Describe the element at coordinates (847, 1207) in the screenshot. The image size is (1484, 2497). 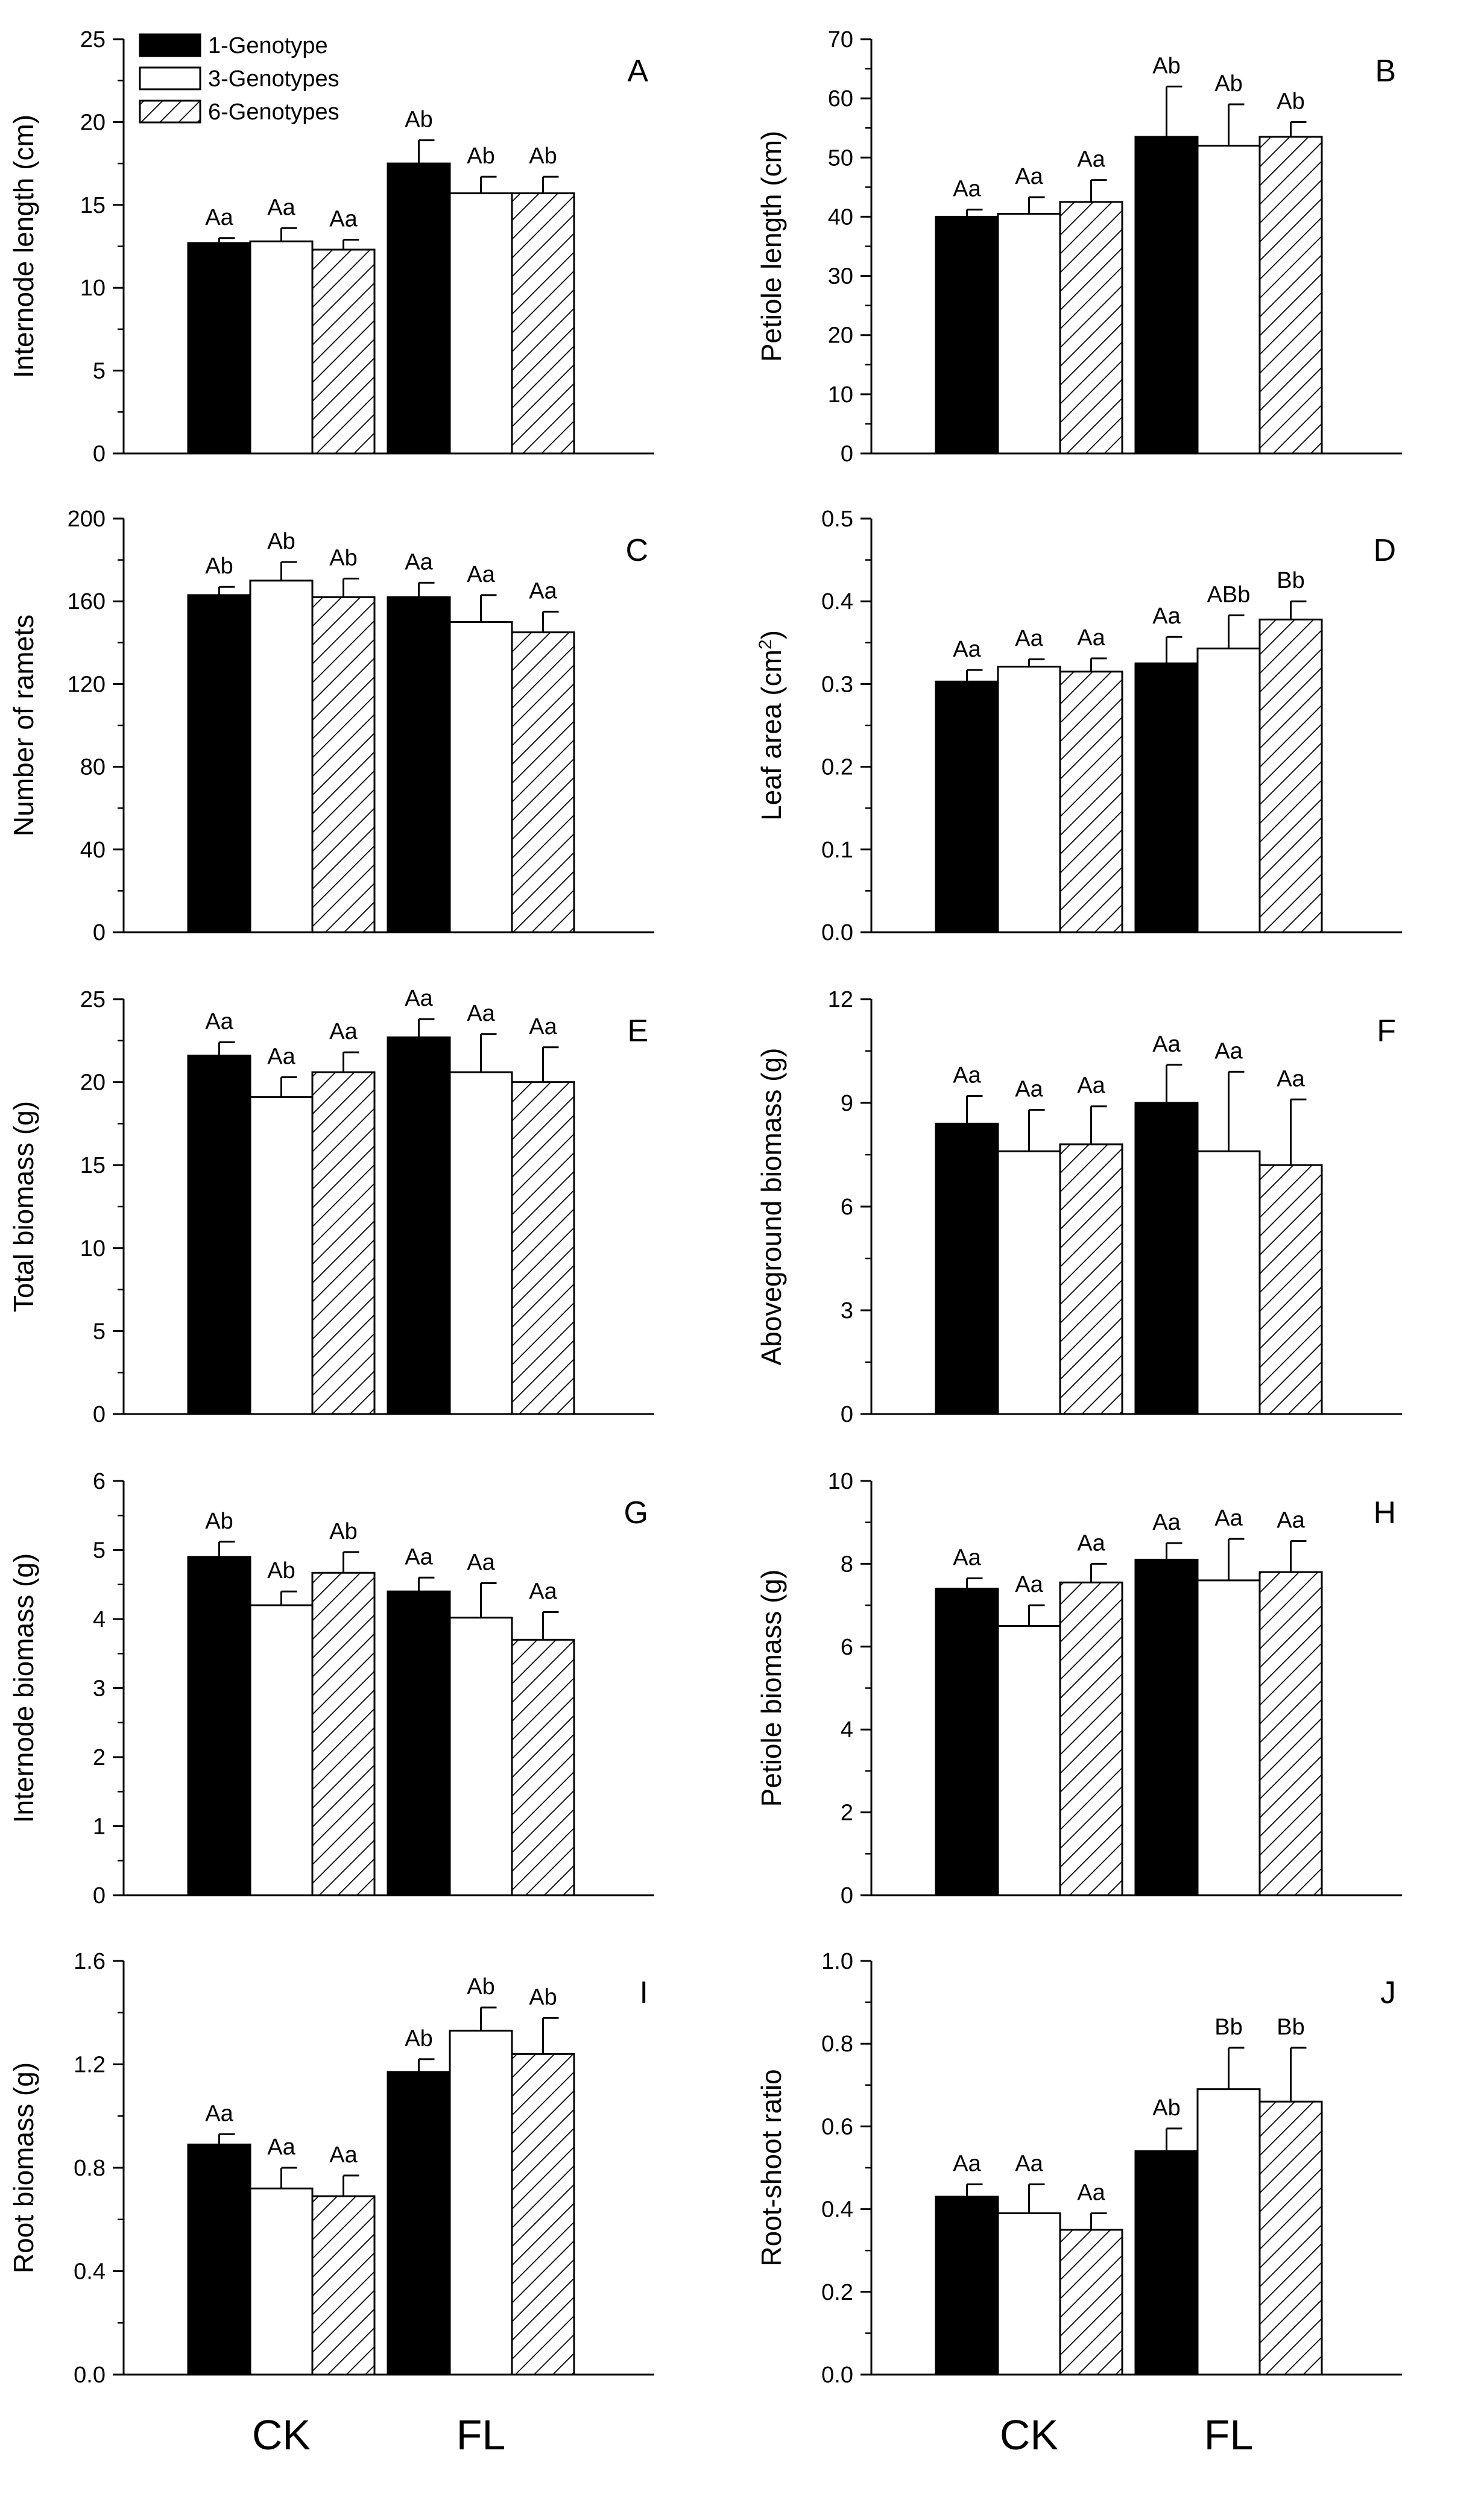
I see `y-tick-label: 6` at that location.